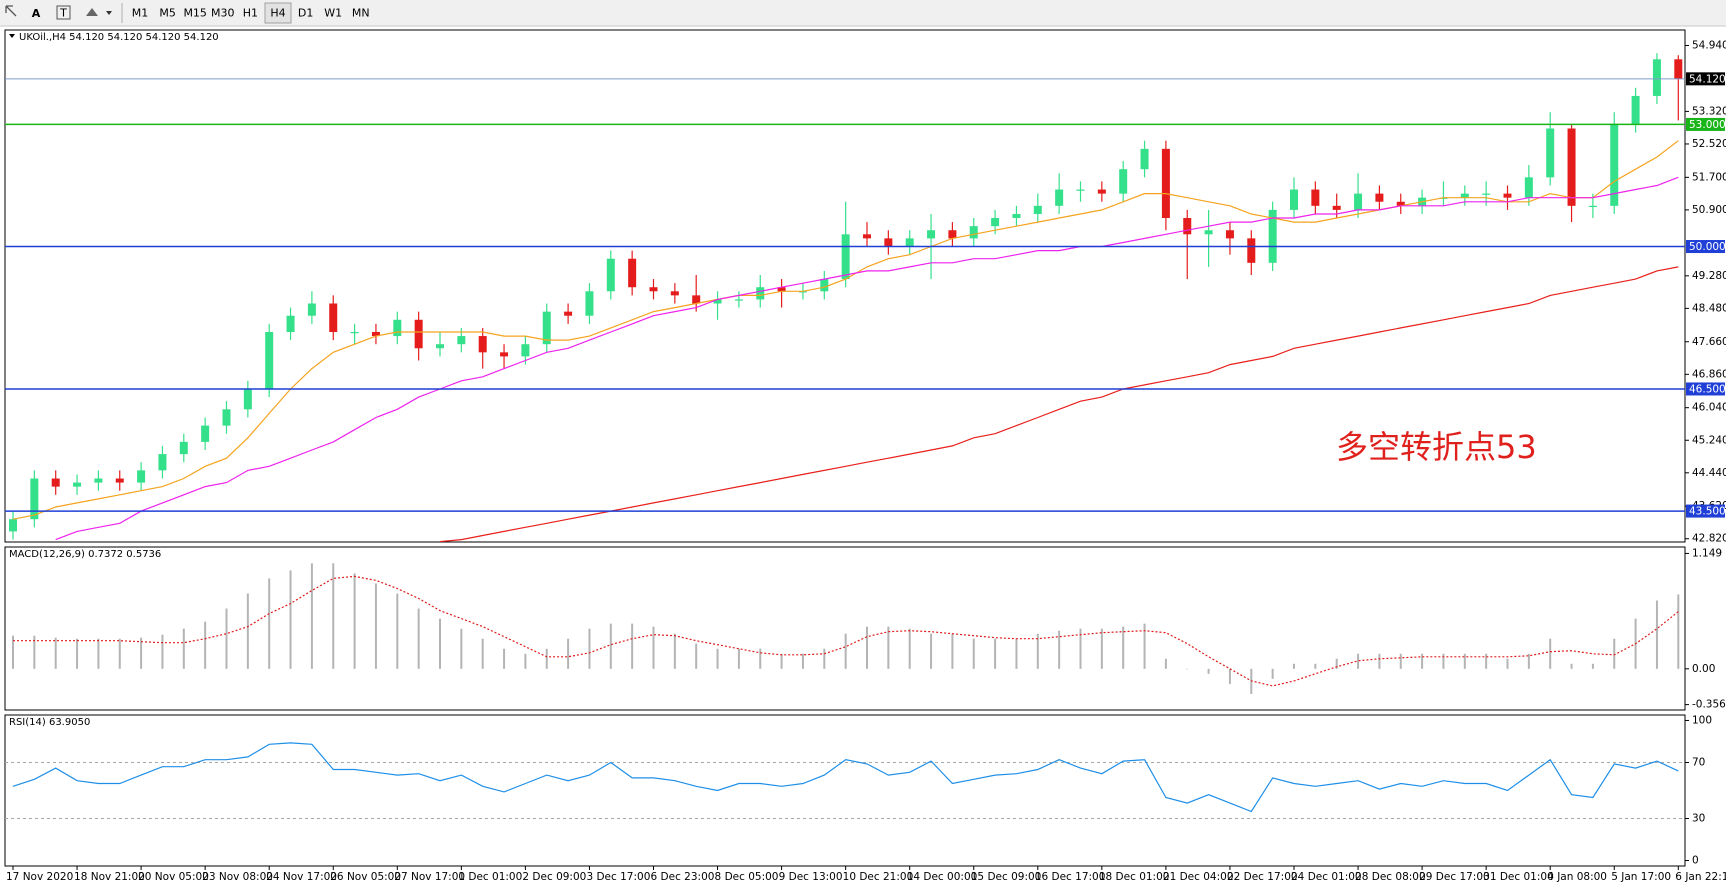 This screenshot has width=1726, height=887. What do you see at coordinates (1709, 539) in the screenshot?
I see `y-tick-label: 42.820` at bounding box center [1709, 539].